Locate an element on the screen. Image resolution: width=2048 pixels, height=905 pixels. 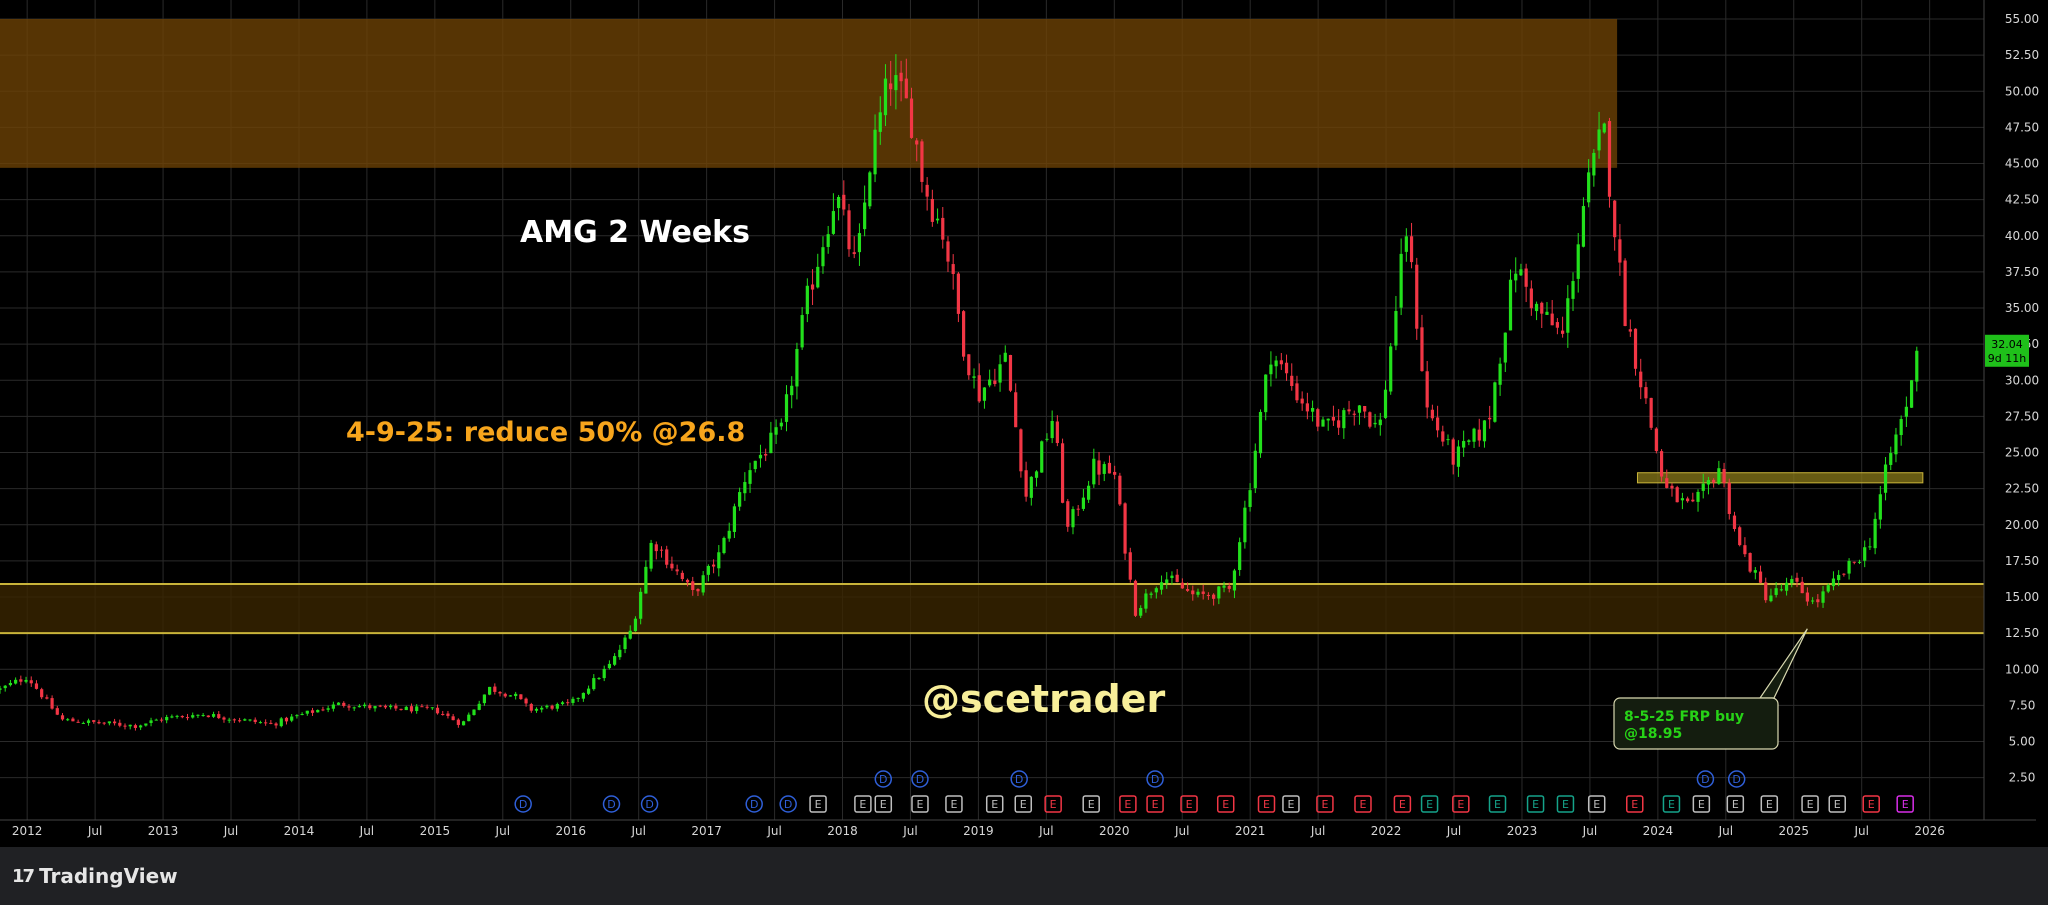
tradingview-logo: 17 TradingView is located at coordinates (95, 876).